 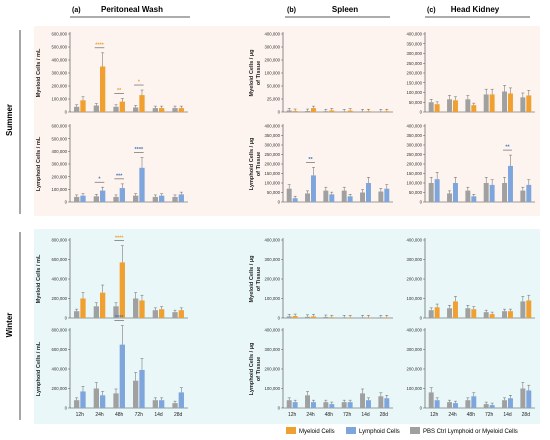 I want to click on y-axis-label: Lymphoid Cells / µgof Tissue, so click(x=255, y=368).